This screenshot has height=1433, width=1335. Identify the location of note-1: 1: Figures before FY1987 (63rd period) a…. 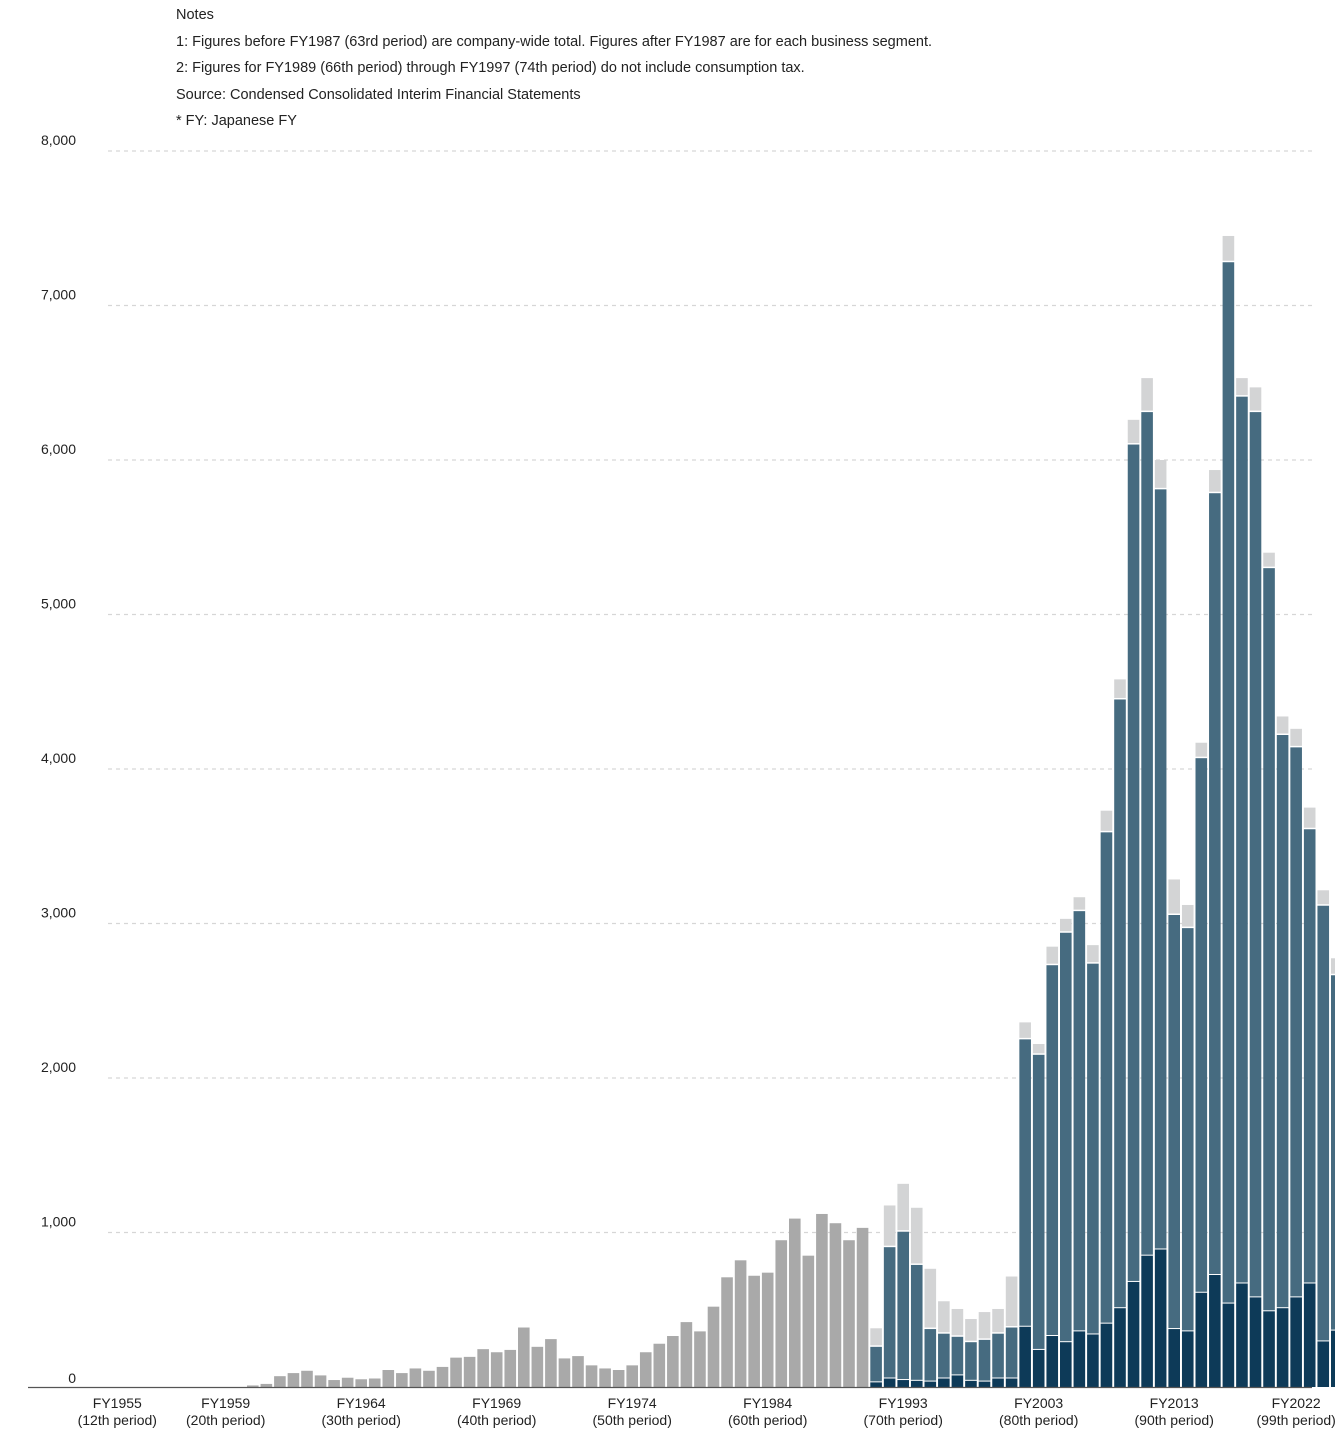
(554, 41).